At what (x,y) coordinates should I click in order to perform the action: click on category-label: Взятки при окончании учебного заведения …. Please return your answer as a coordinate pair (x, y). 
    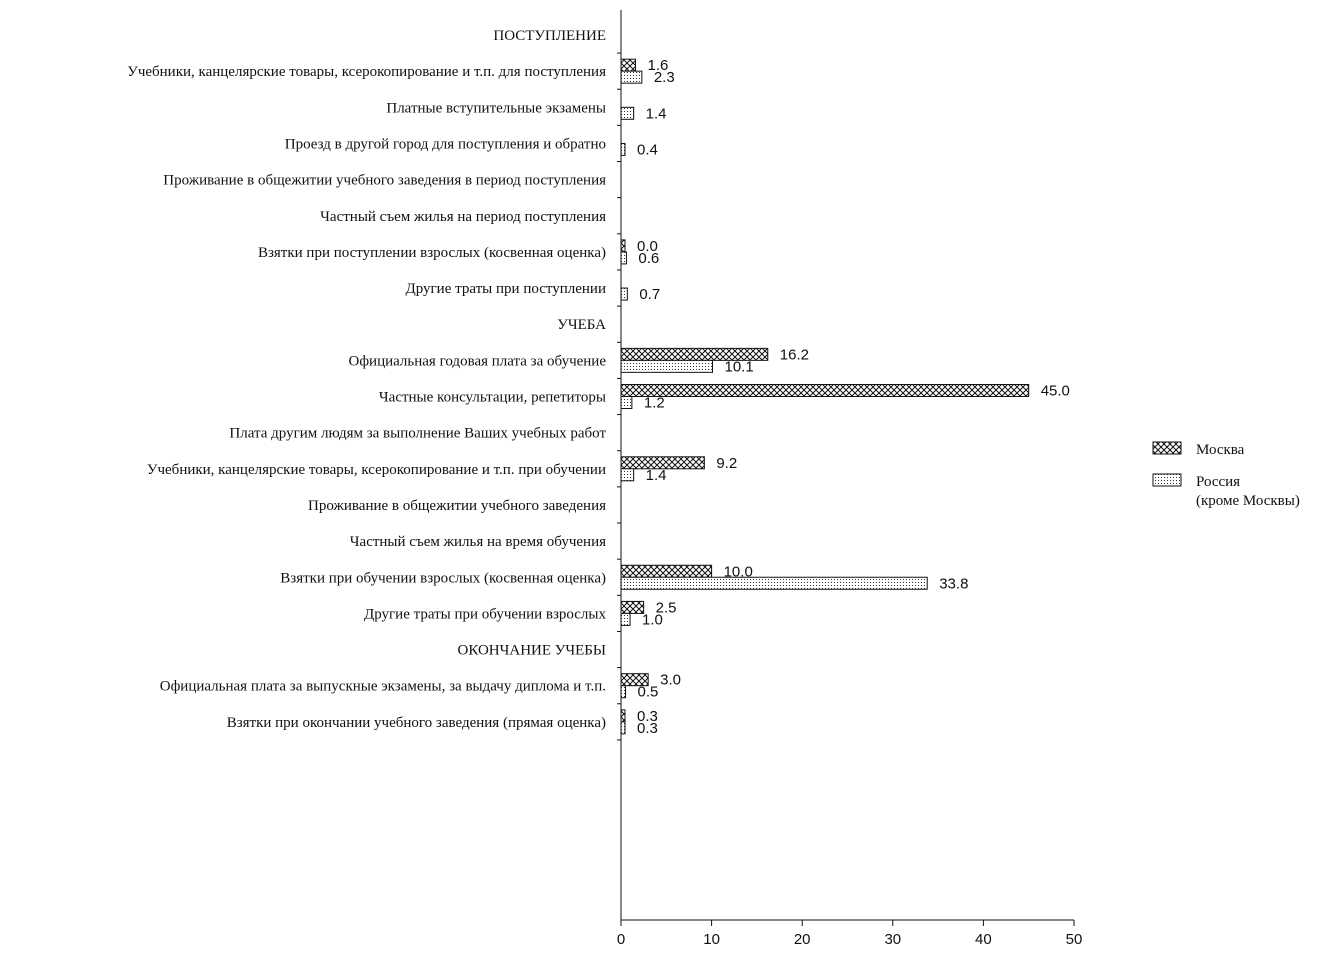
    Looking at the image, I should click on (416, 723).